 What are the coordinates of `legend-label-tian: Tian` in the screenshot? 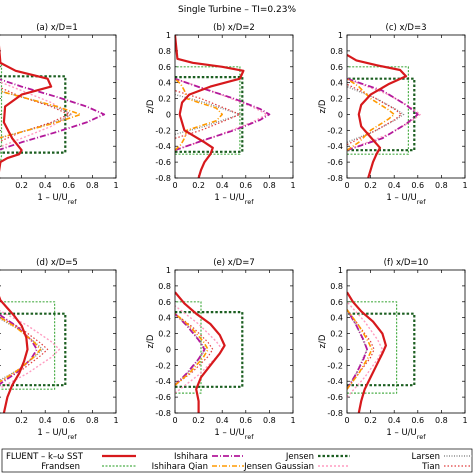 It's located at (430, 467).